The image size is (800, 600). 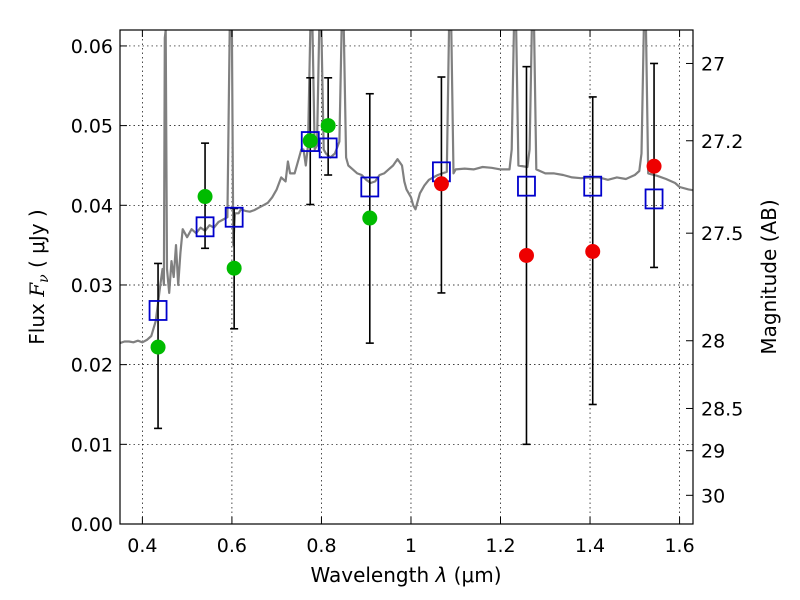 What do you see at coordinates (92, 47) in the screenshot?
I see `y-tick-label: 0.06` at bounding box center [92, 47].